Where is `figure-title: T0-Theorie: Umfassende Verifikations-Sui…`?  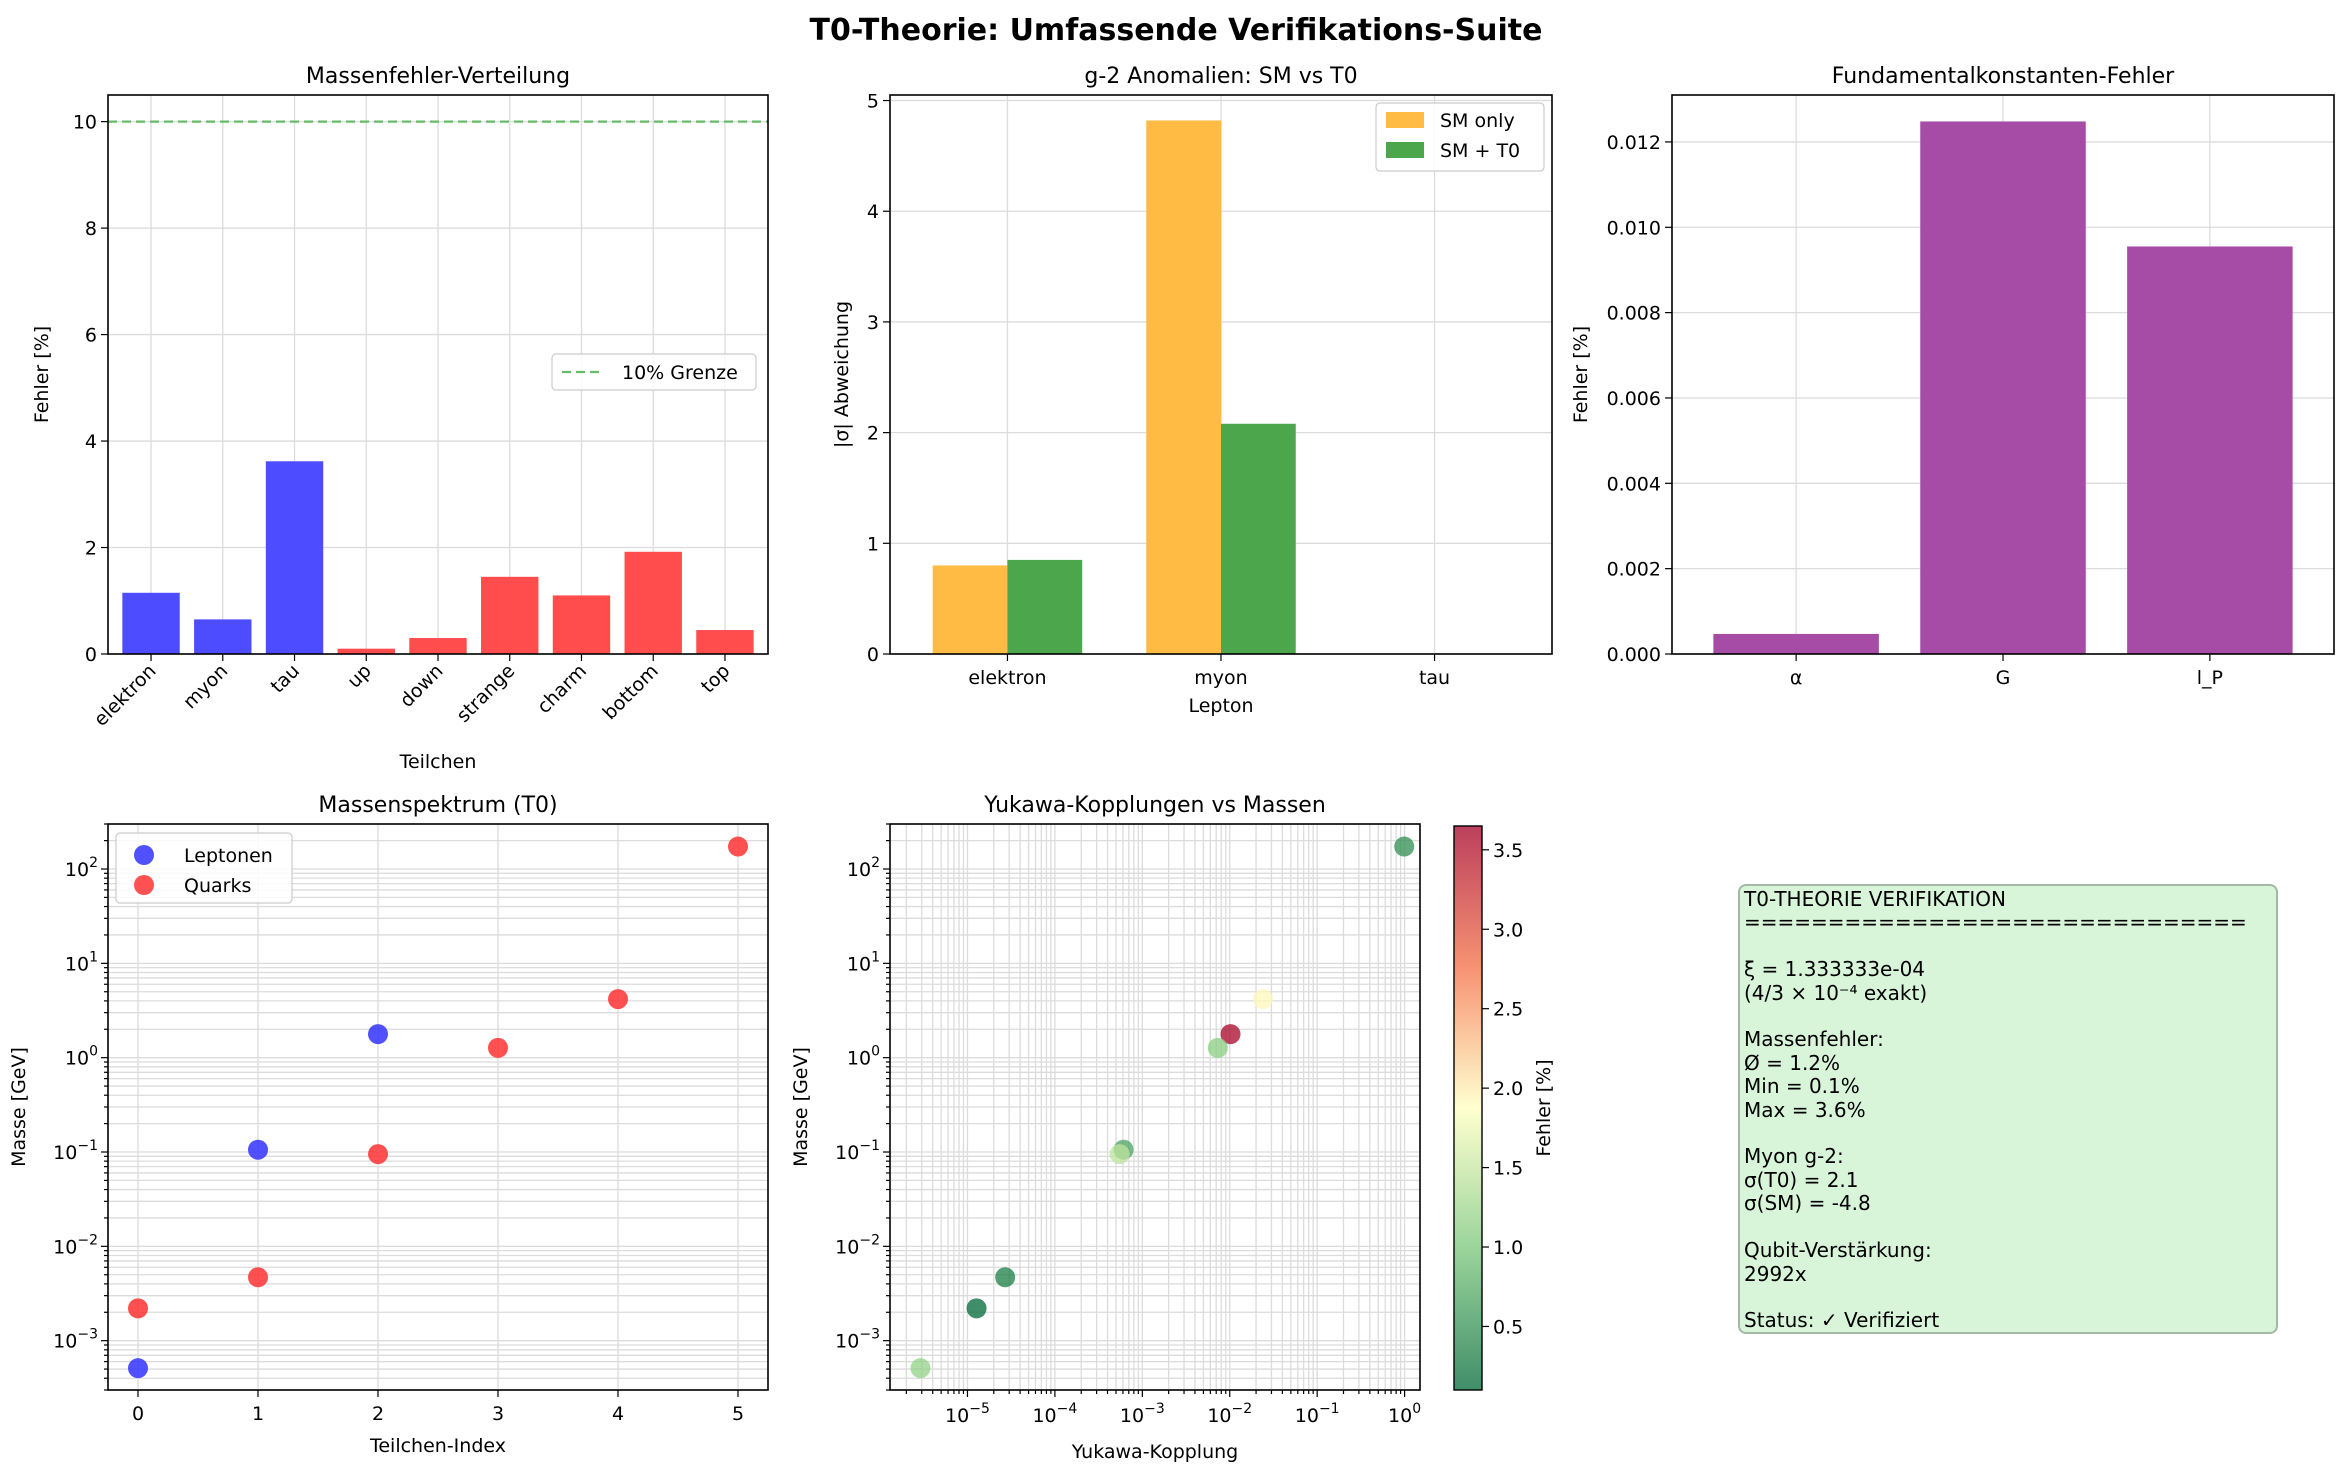 figure-title: T0-Theorie: Umfassende Verifikations-Sui… is located at coordinates (1176, 30).